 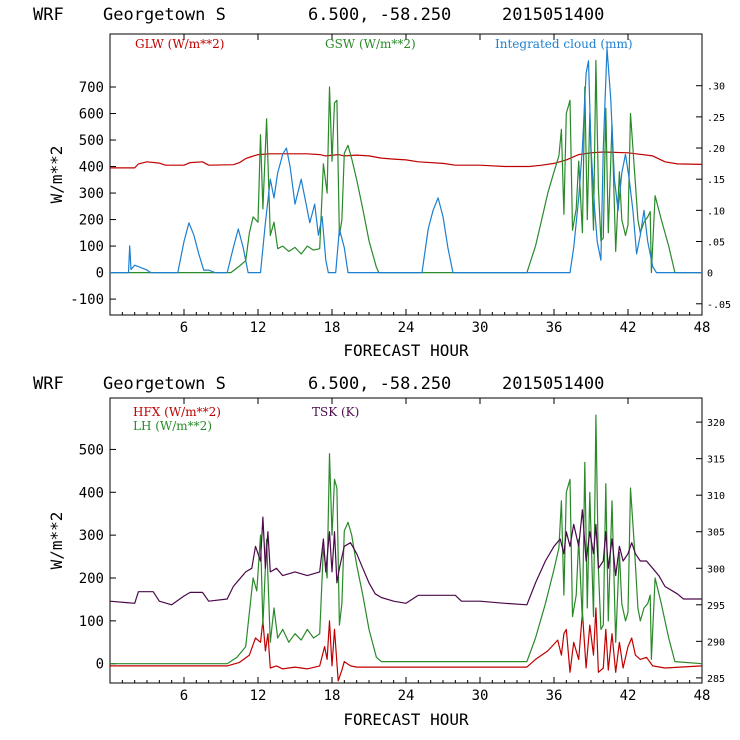 I want to click on y2-tick-label: 300, so click(x=716, y=569).